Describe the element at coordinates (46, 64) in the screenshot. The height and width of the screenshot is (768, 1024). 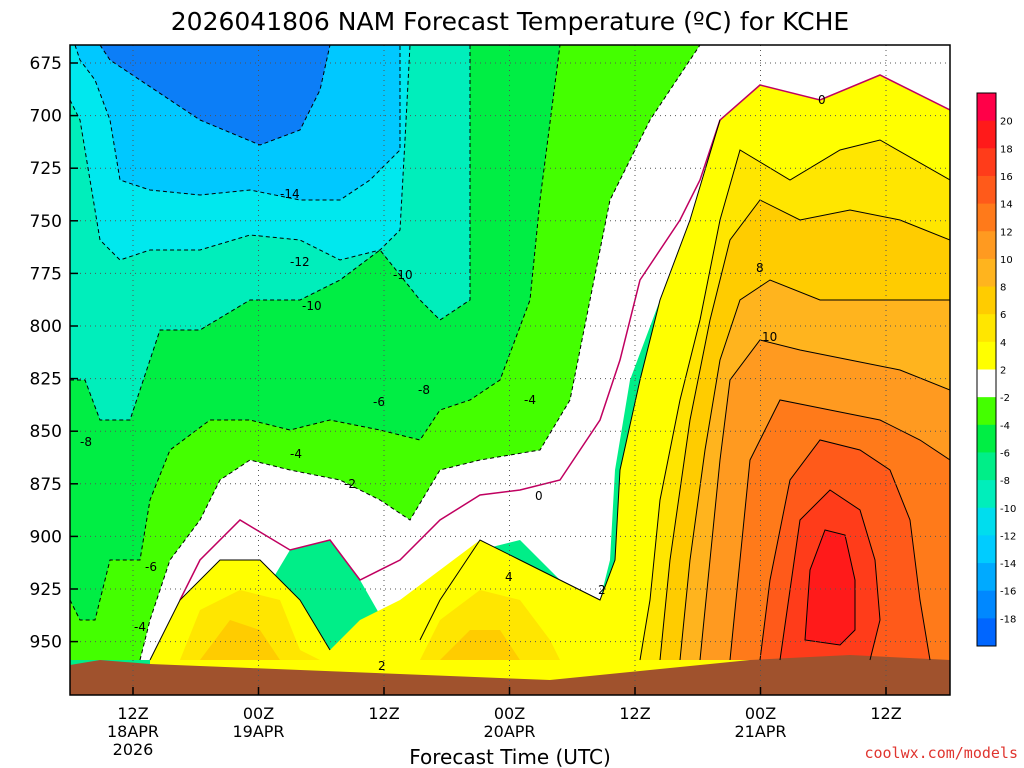
I see `y-tick-label: 675` at that location.